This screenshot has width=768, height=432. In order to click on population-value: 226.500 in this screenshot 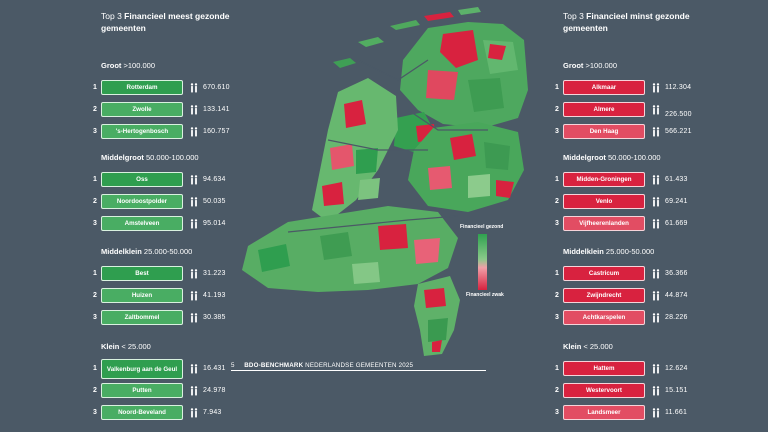, I will do `click(678, 114)`.